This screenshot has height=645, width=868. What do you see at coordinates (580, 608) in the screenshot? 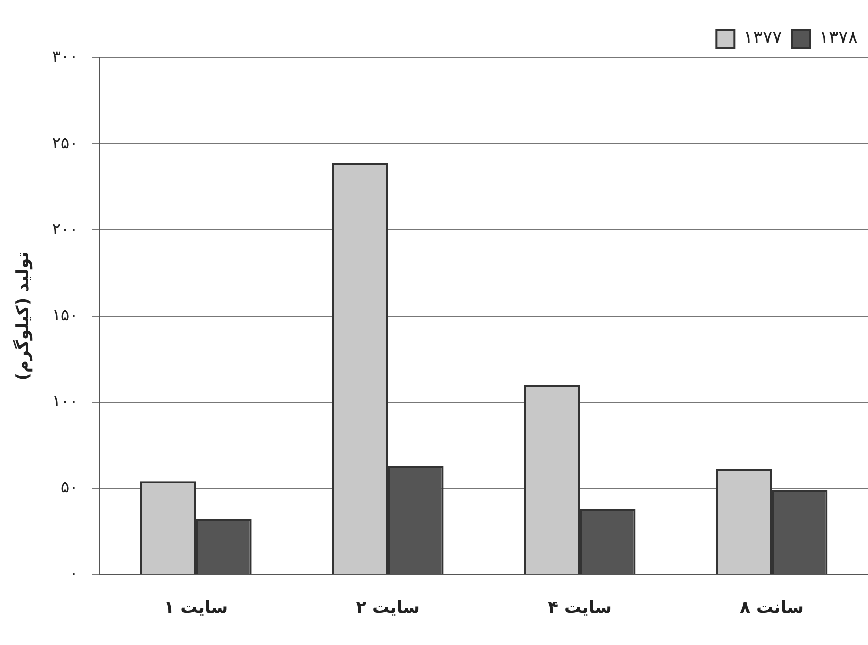
I see `x-tick-label: سایت ۴` at bounding box center [580, 608].